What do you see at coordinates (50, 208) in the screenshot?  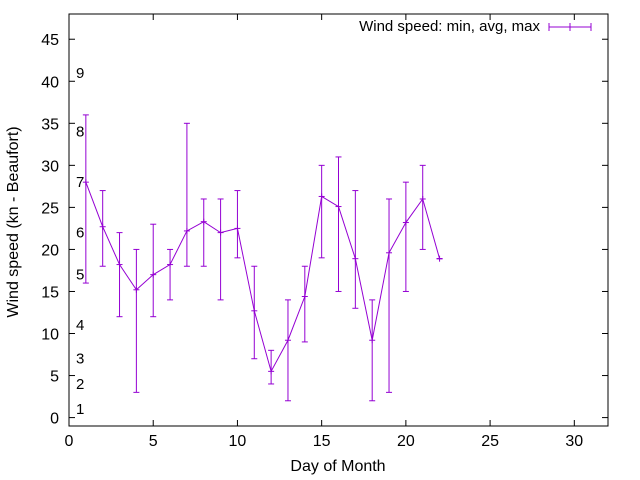 I see `y-tick-label: 25` at bounding box center [50, 208].